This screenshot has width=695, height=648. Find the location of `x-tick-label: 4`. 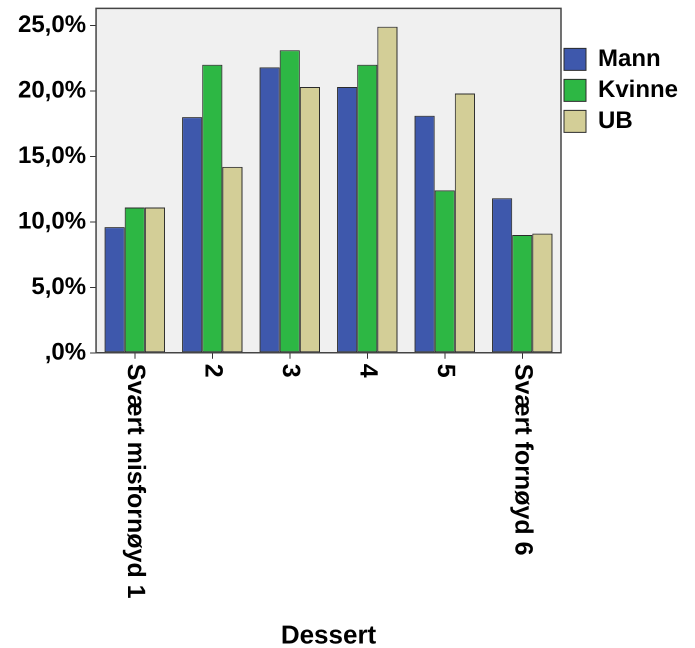

x-tick-label: 4 is located at coordinates (368, 371).